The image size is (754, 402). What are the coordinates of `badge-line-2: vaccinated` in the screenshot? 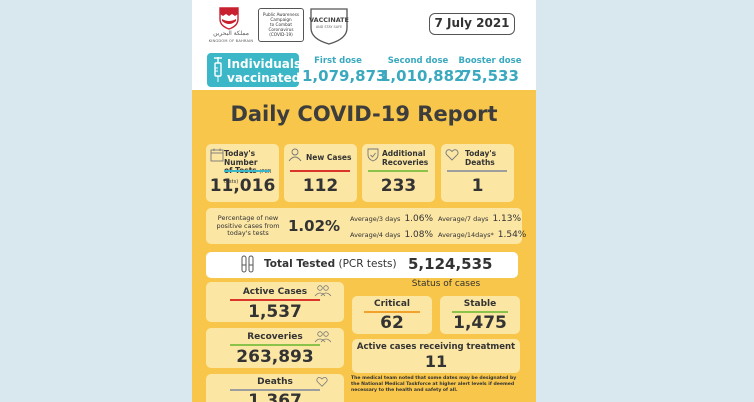 It's located at (264, 78).